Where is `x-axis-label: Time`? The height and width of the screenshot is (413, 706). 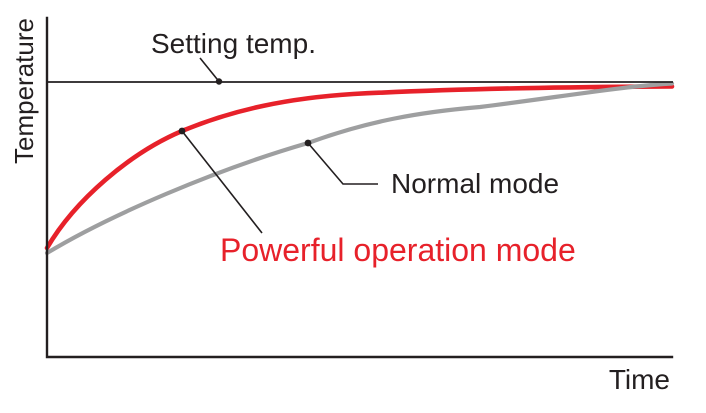
x-axis-label: Time is located at coordinates (639, 379).